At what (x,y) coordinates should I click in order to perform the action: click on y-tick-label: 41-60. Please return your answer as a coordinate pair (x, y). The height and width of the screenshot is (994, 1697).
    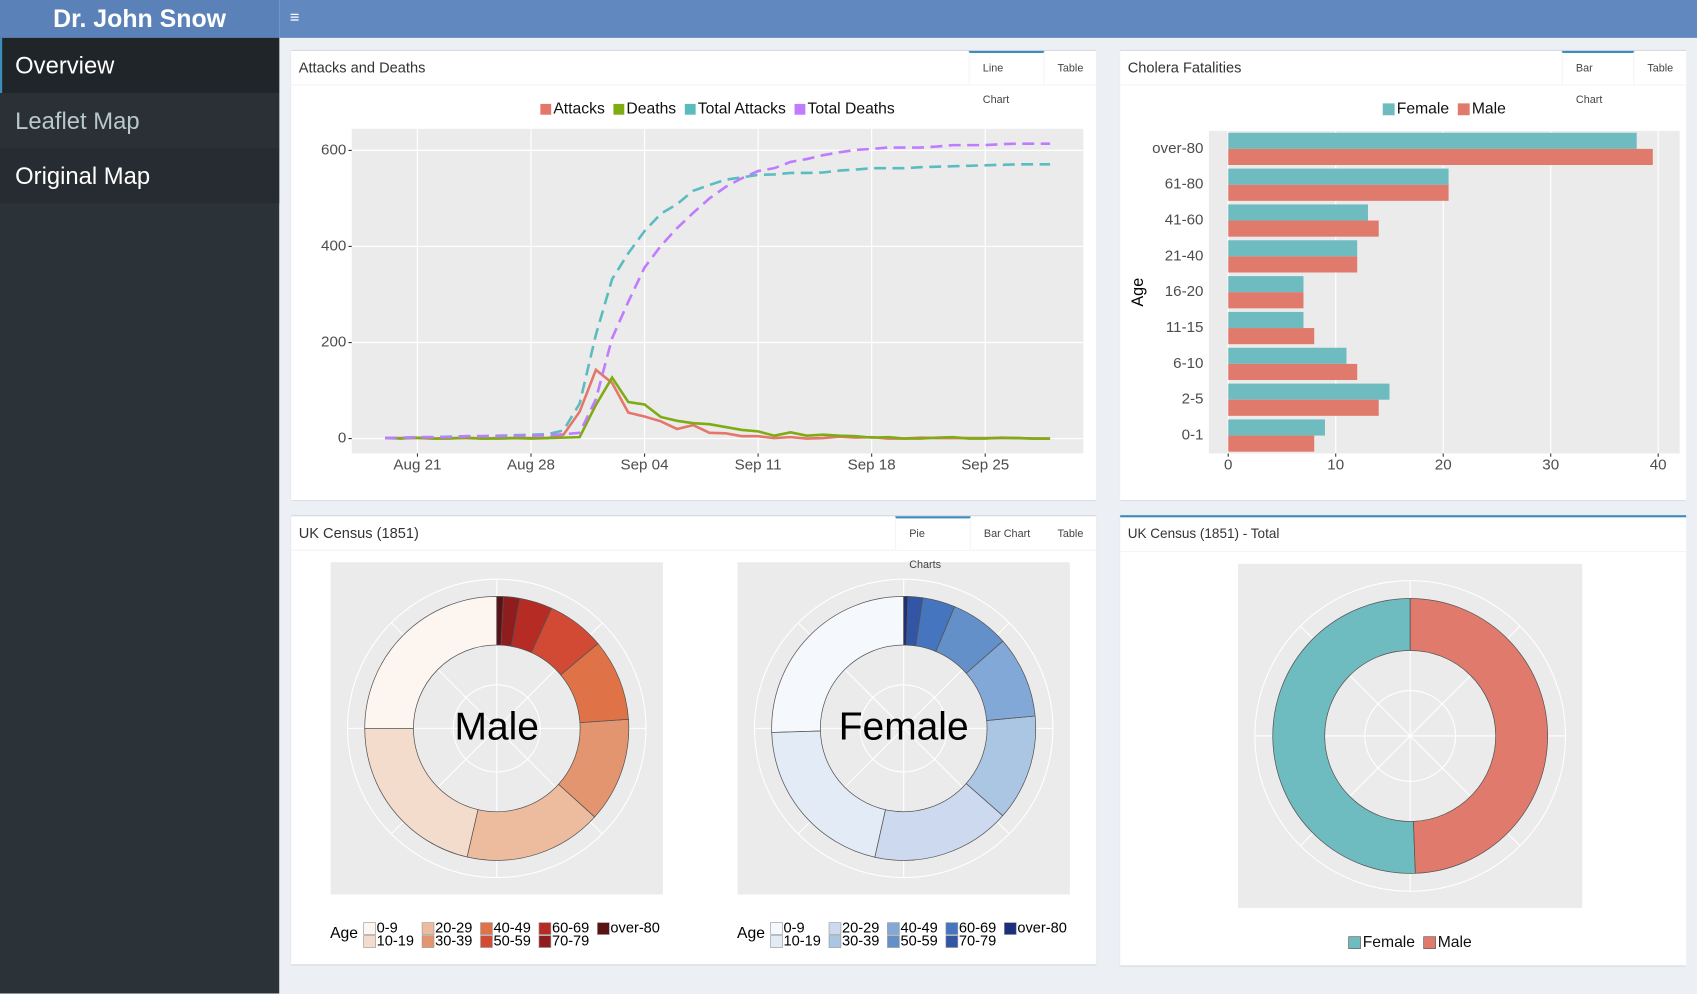
    Looking at the image, I should click on (1184, 220).